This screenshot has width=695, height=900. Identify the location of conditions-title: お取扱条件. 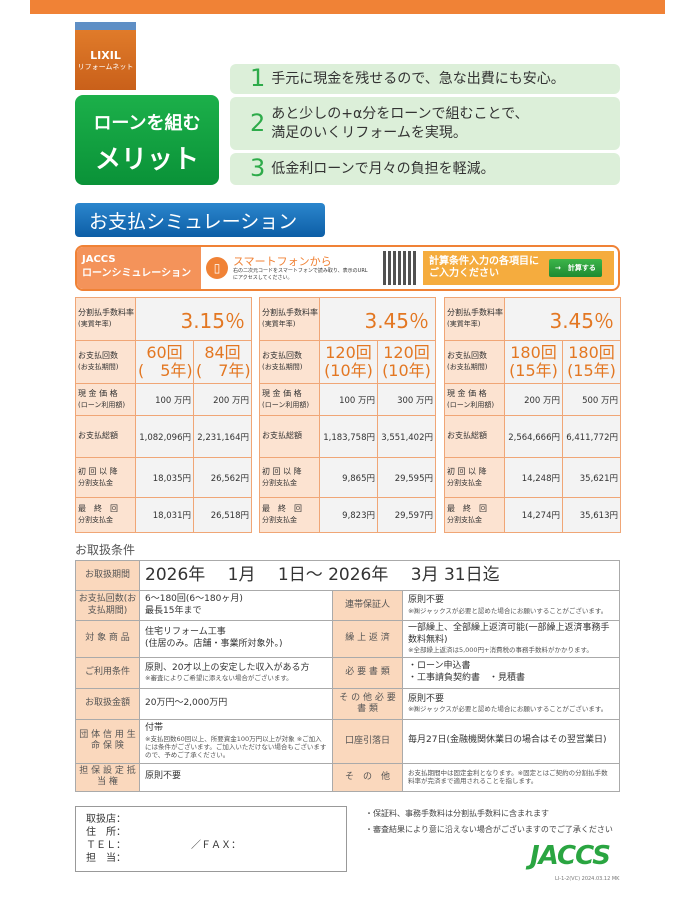
(105, 550).